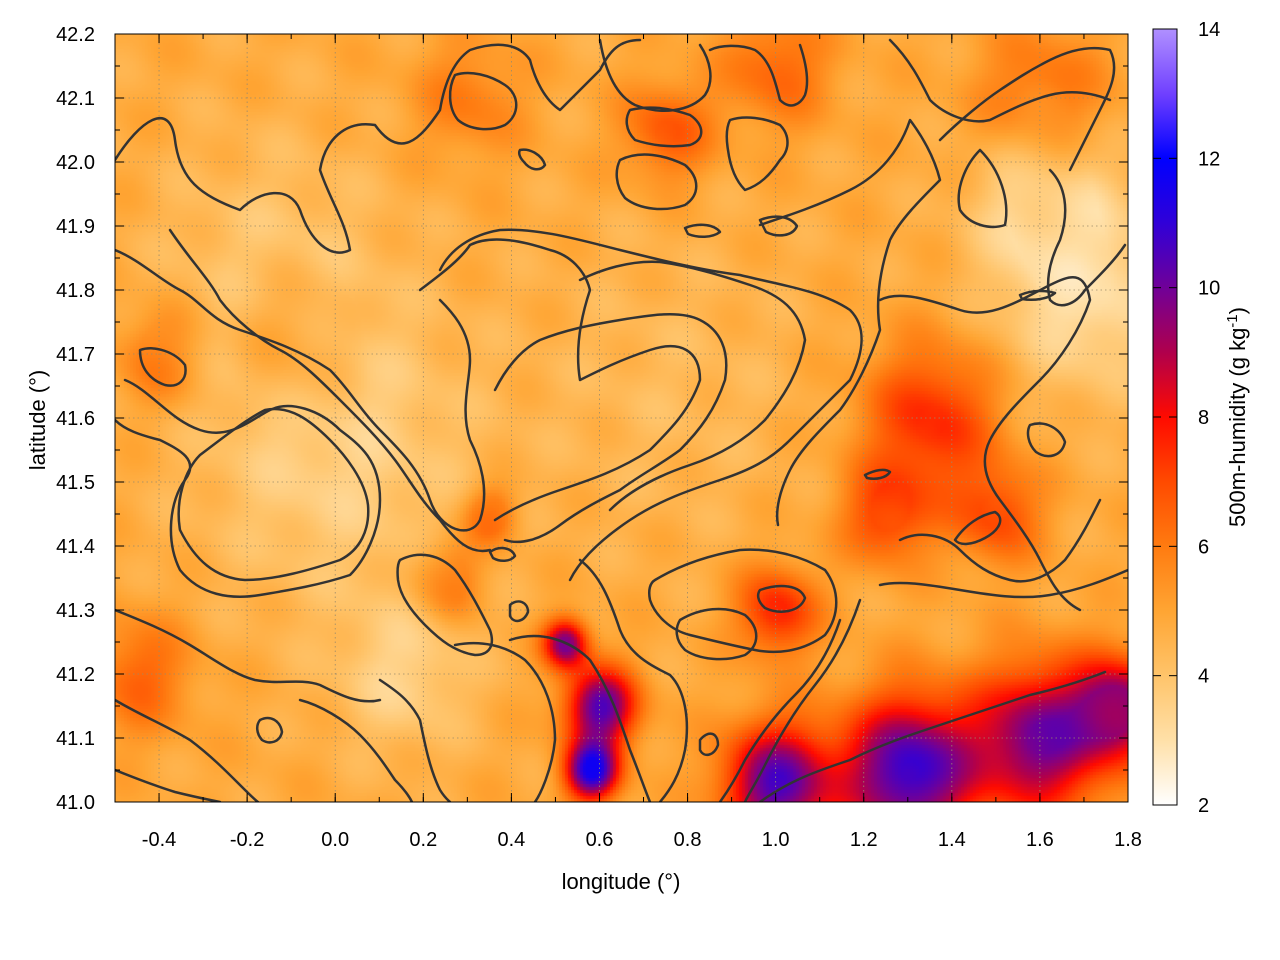 This screenshot has width=1280, height=960. I want to click on colorbar-label-main: 500m-humidity (g kg, so click(1237, 427).